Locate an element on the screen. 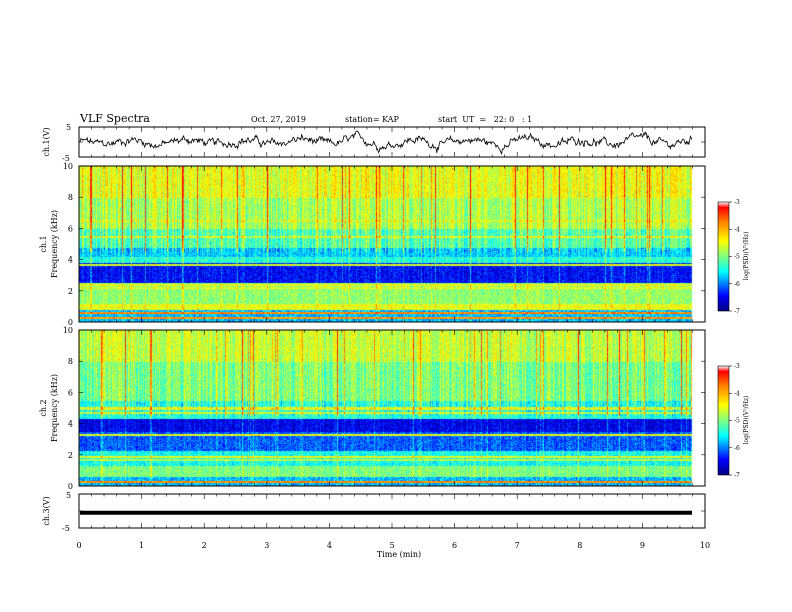 This screenshot has width=792, height=612. time-tick-label: 2 is located at coordinates (204, 545).